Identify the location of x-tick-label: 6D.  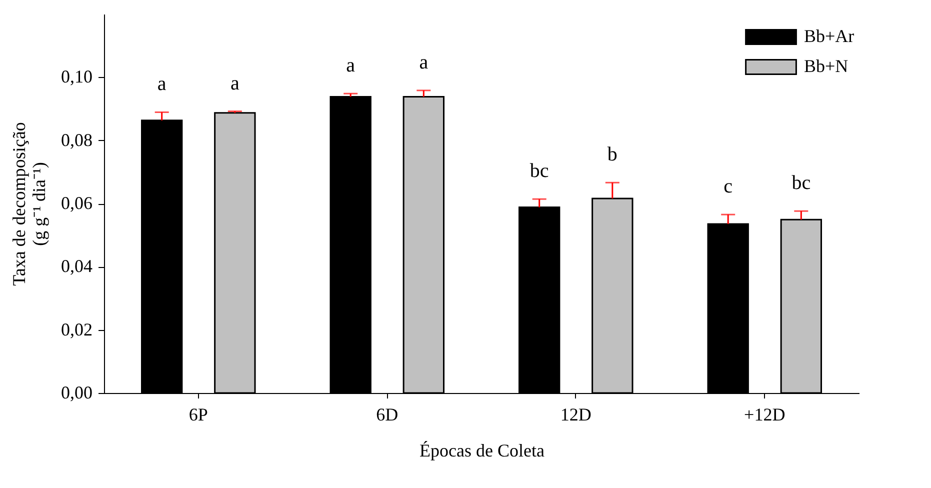
(387, 414).